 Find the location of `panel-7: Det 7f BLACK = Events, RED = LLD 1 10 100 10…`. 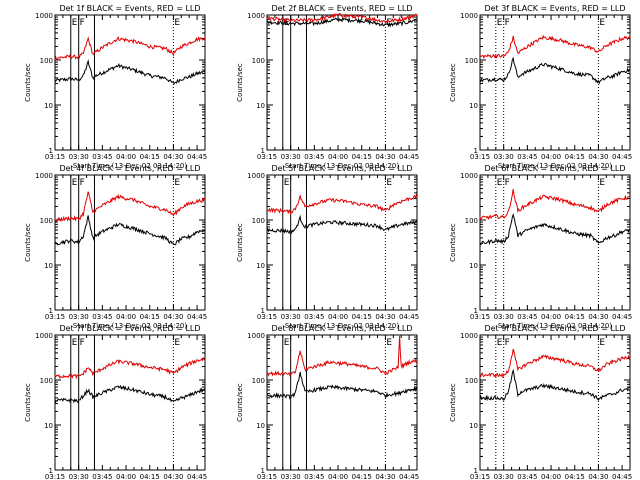

panel-7: Det 7f BLACK = Events, RED = LLD 1 10 100 10… is located at coordinates (115, 402).